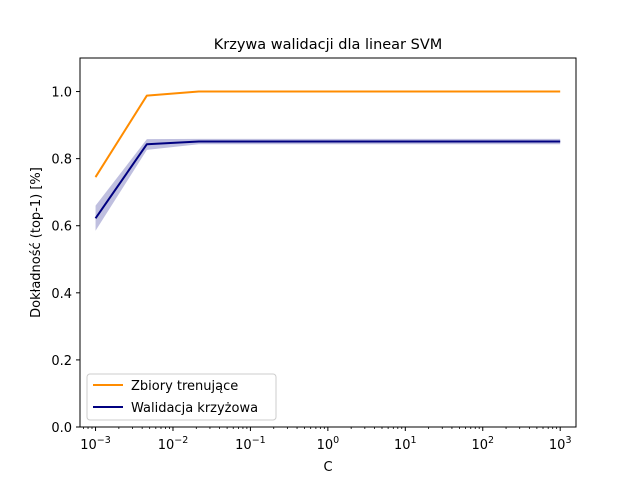 Image resolution: width=640 pixels, height=485 pixels. I want to click on x-tick-label-4: 10¹, so click(405, 444).